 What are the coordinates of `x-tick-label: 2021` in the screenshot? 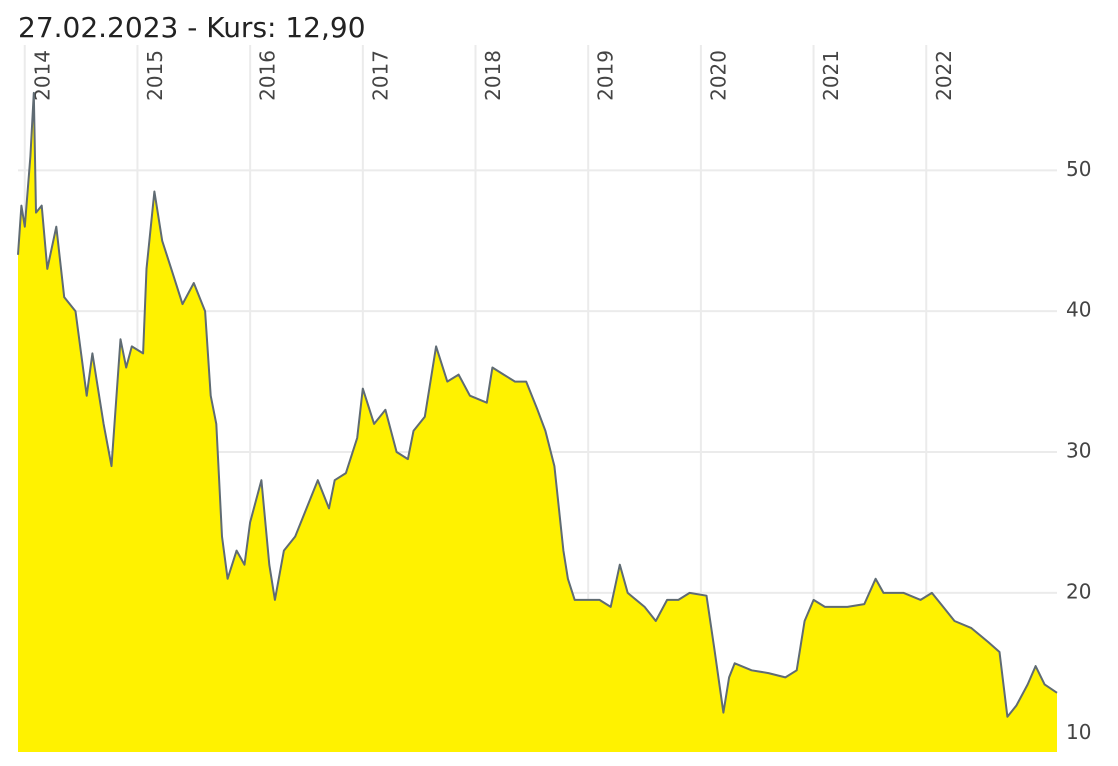 It's located at (831, 75).